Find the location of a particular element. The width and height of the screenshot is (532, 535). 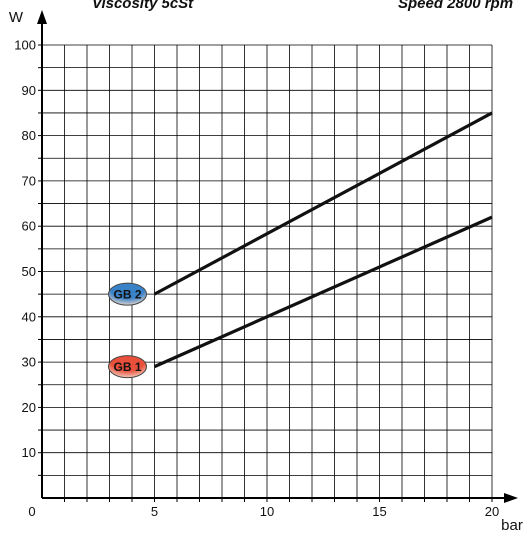

viscosity-header: Viscosity 5cSt is located at coordinates (143, 6).